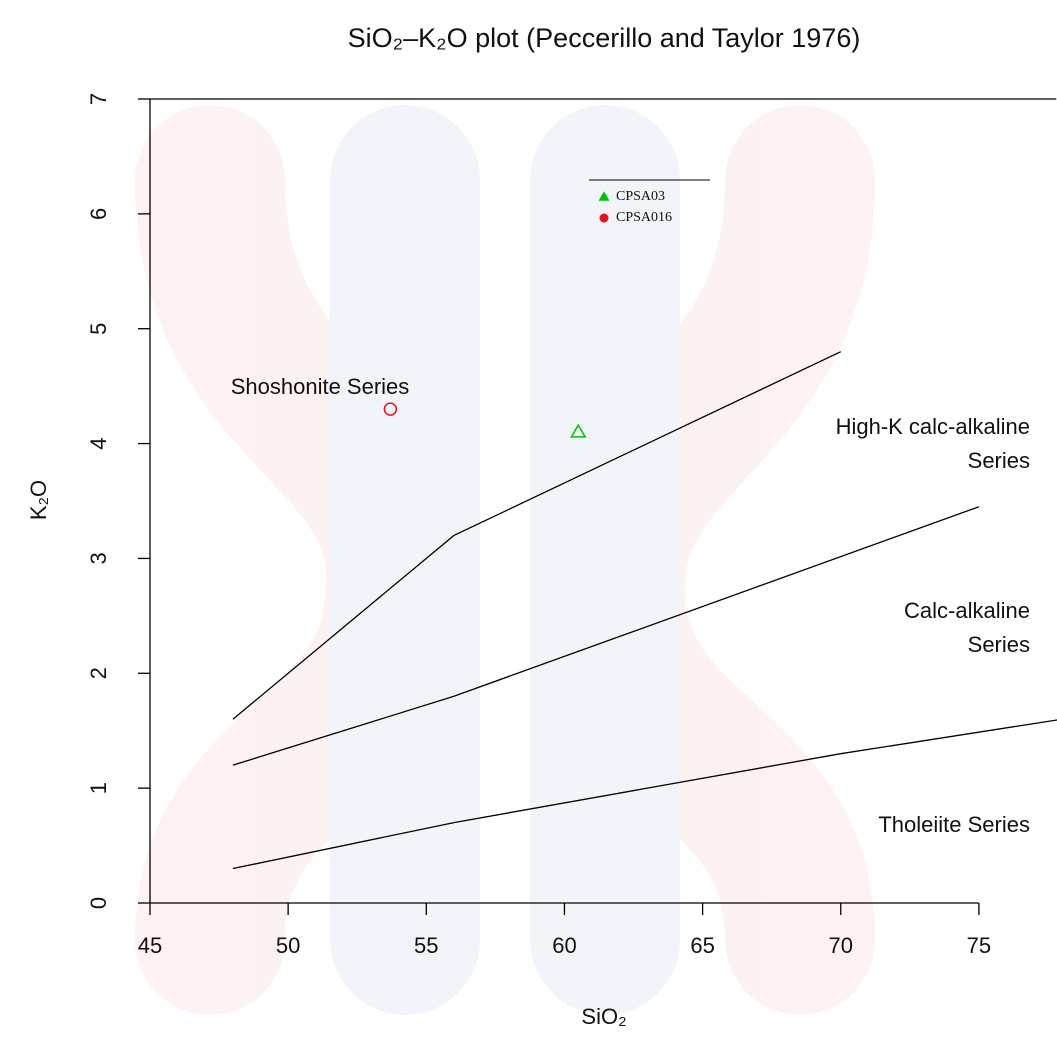  What do you see at coordinates (98, 558) in the screenshot?
I see `y-tick-label: 3` at bounding box center [98, 558].